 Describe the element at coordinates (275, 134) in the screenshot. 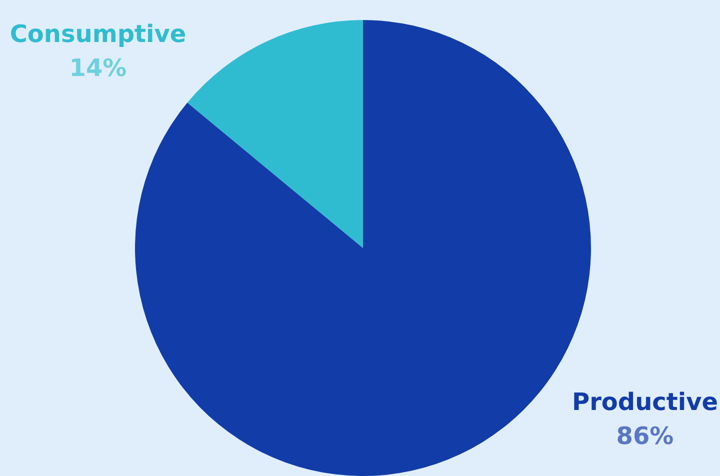

I see `pie-slice` at that location.